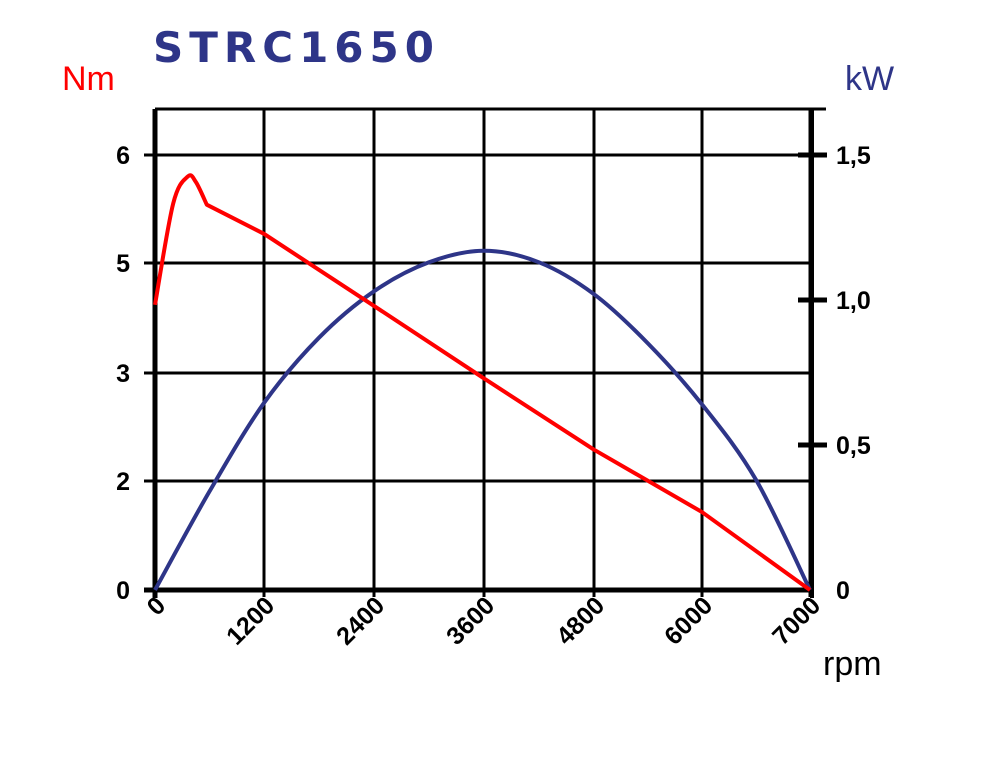  I want to click on right-axis-label: kW, so click(869, 79).